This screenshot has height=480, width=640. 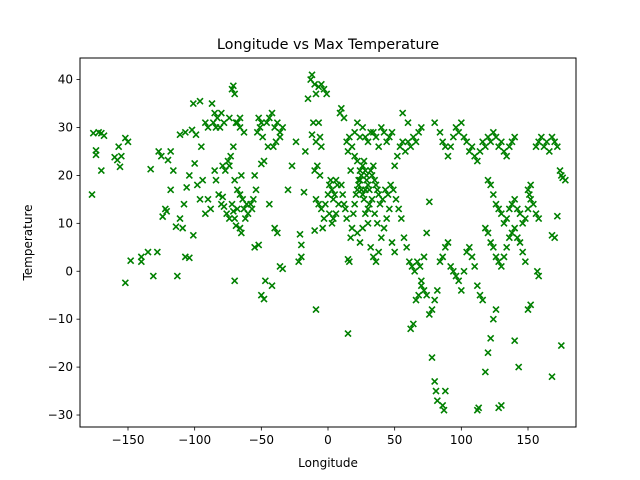 I want to click on y-axis-title: Temperature, so click(x=28, y=242).